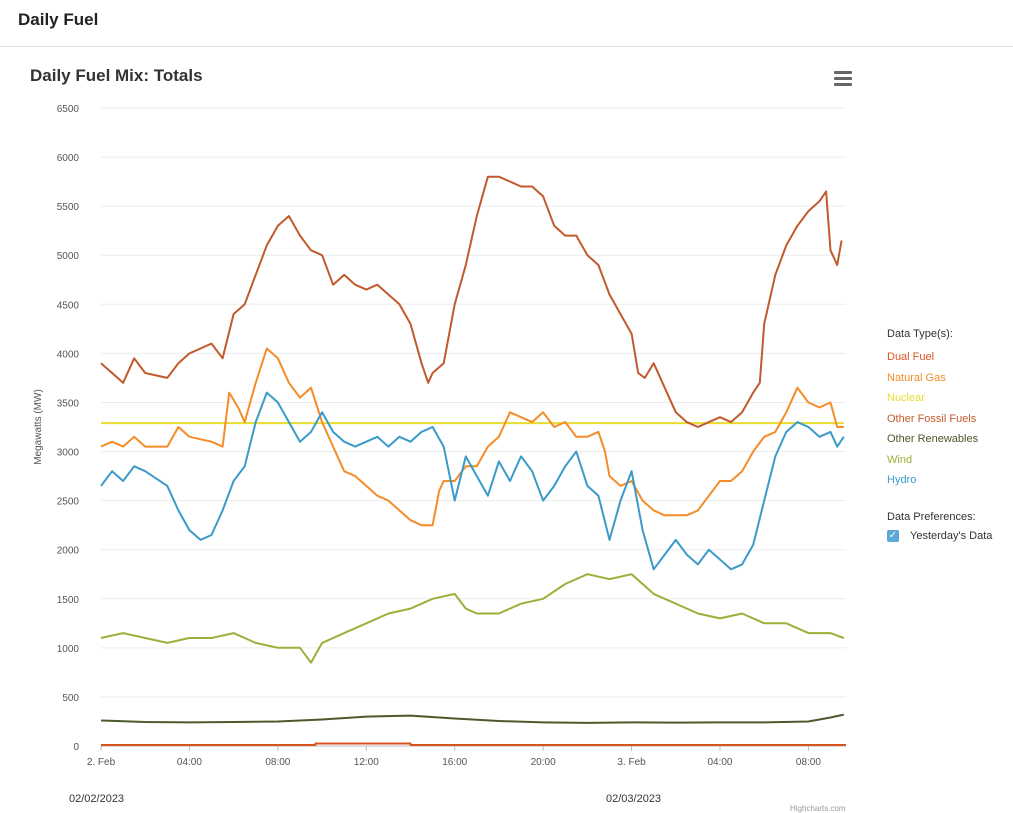  I want to click on legend-item-natural-gas: Natural Gas, so click(916, 377).